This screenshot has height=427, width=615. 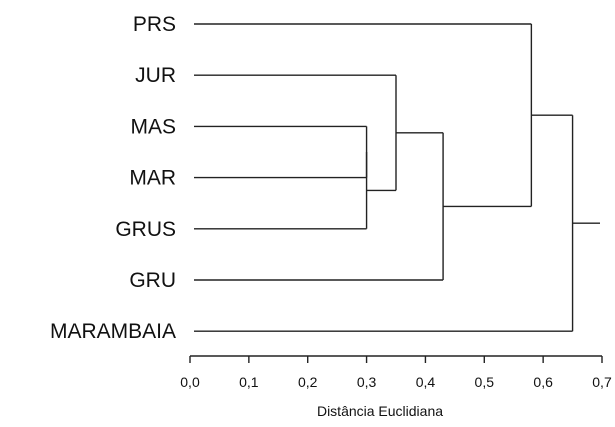 I want to click on x-axis-title: Distância Euclidiana, so click(x=380, y=411).